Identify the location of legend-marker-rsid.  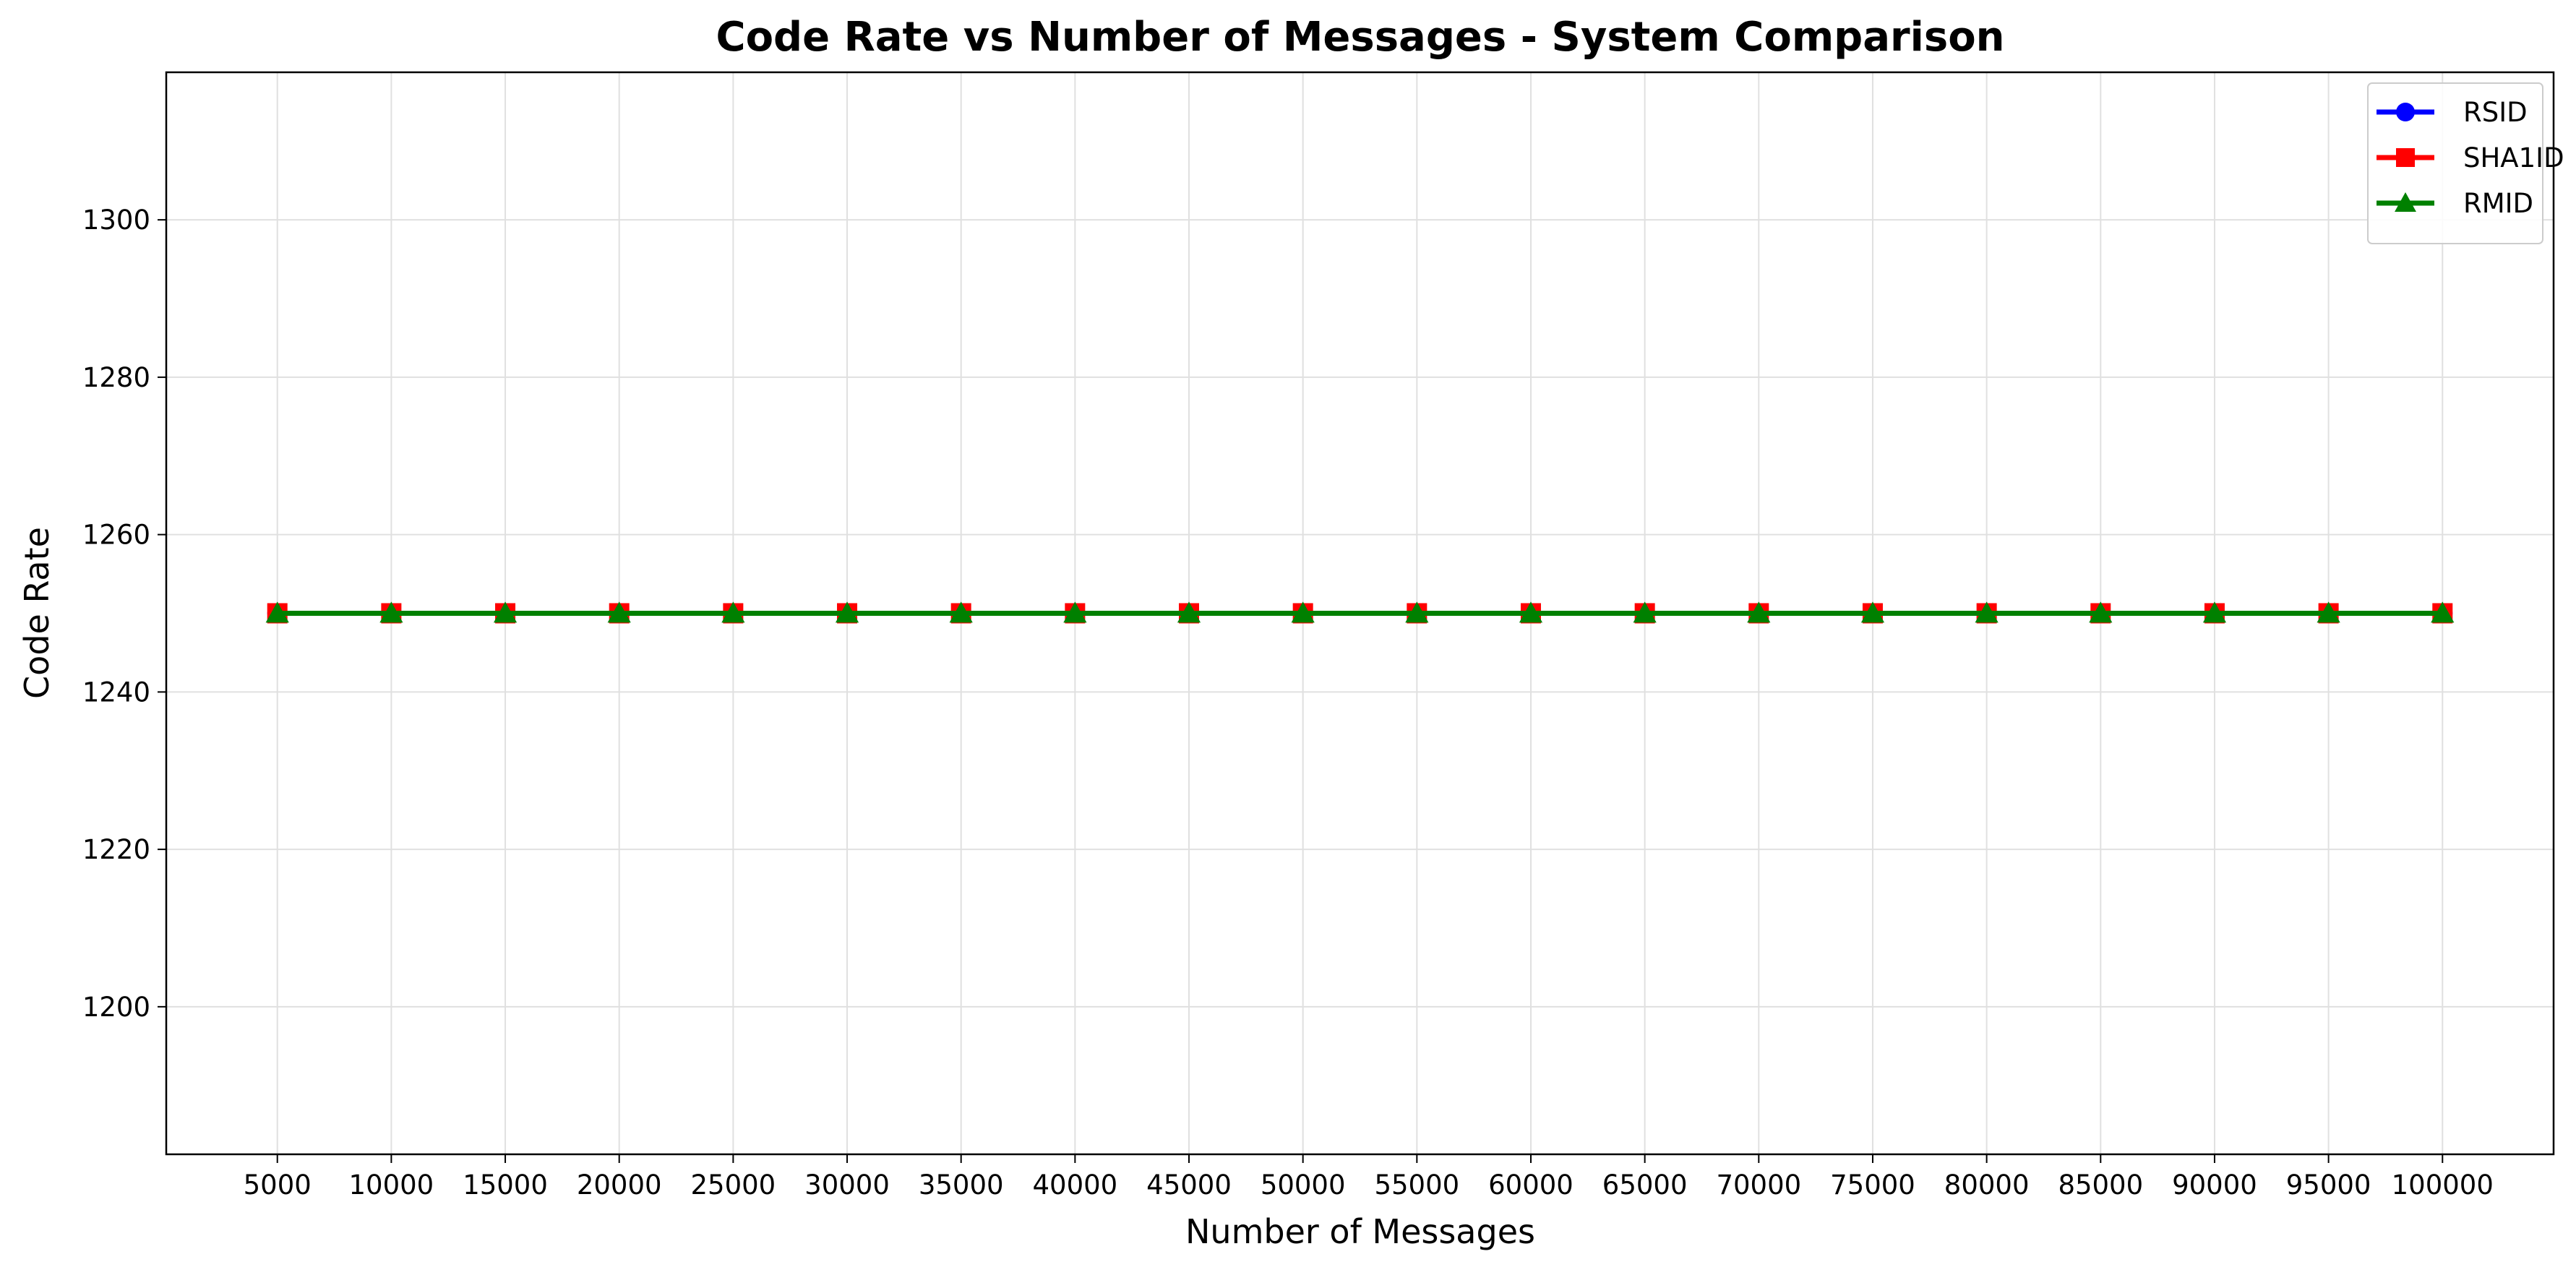
(2406, 112).